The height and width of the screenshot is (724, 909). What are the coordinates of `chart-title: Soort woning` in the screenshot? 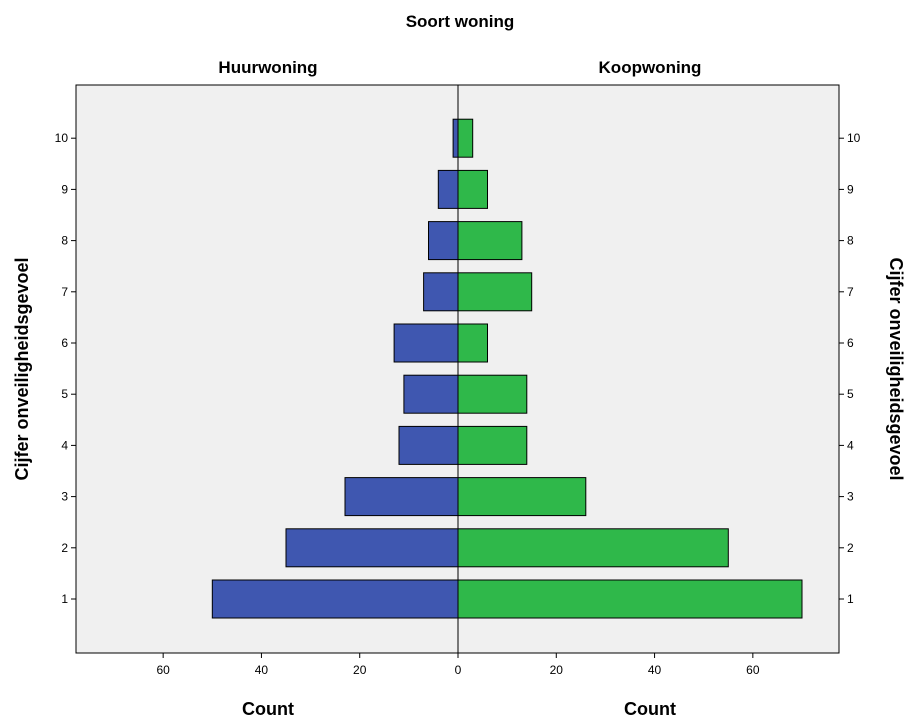 It's located at (460, 21).